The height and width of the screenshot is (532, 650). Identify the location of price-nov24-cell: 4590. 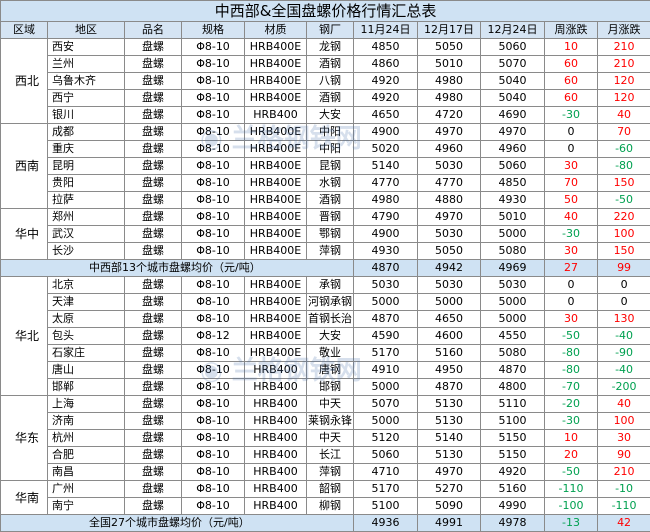
(386, 336).